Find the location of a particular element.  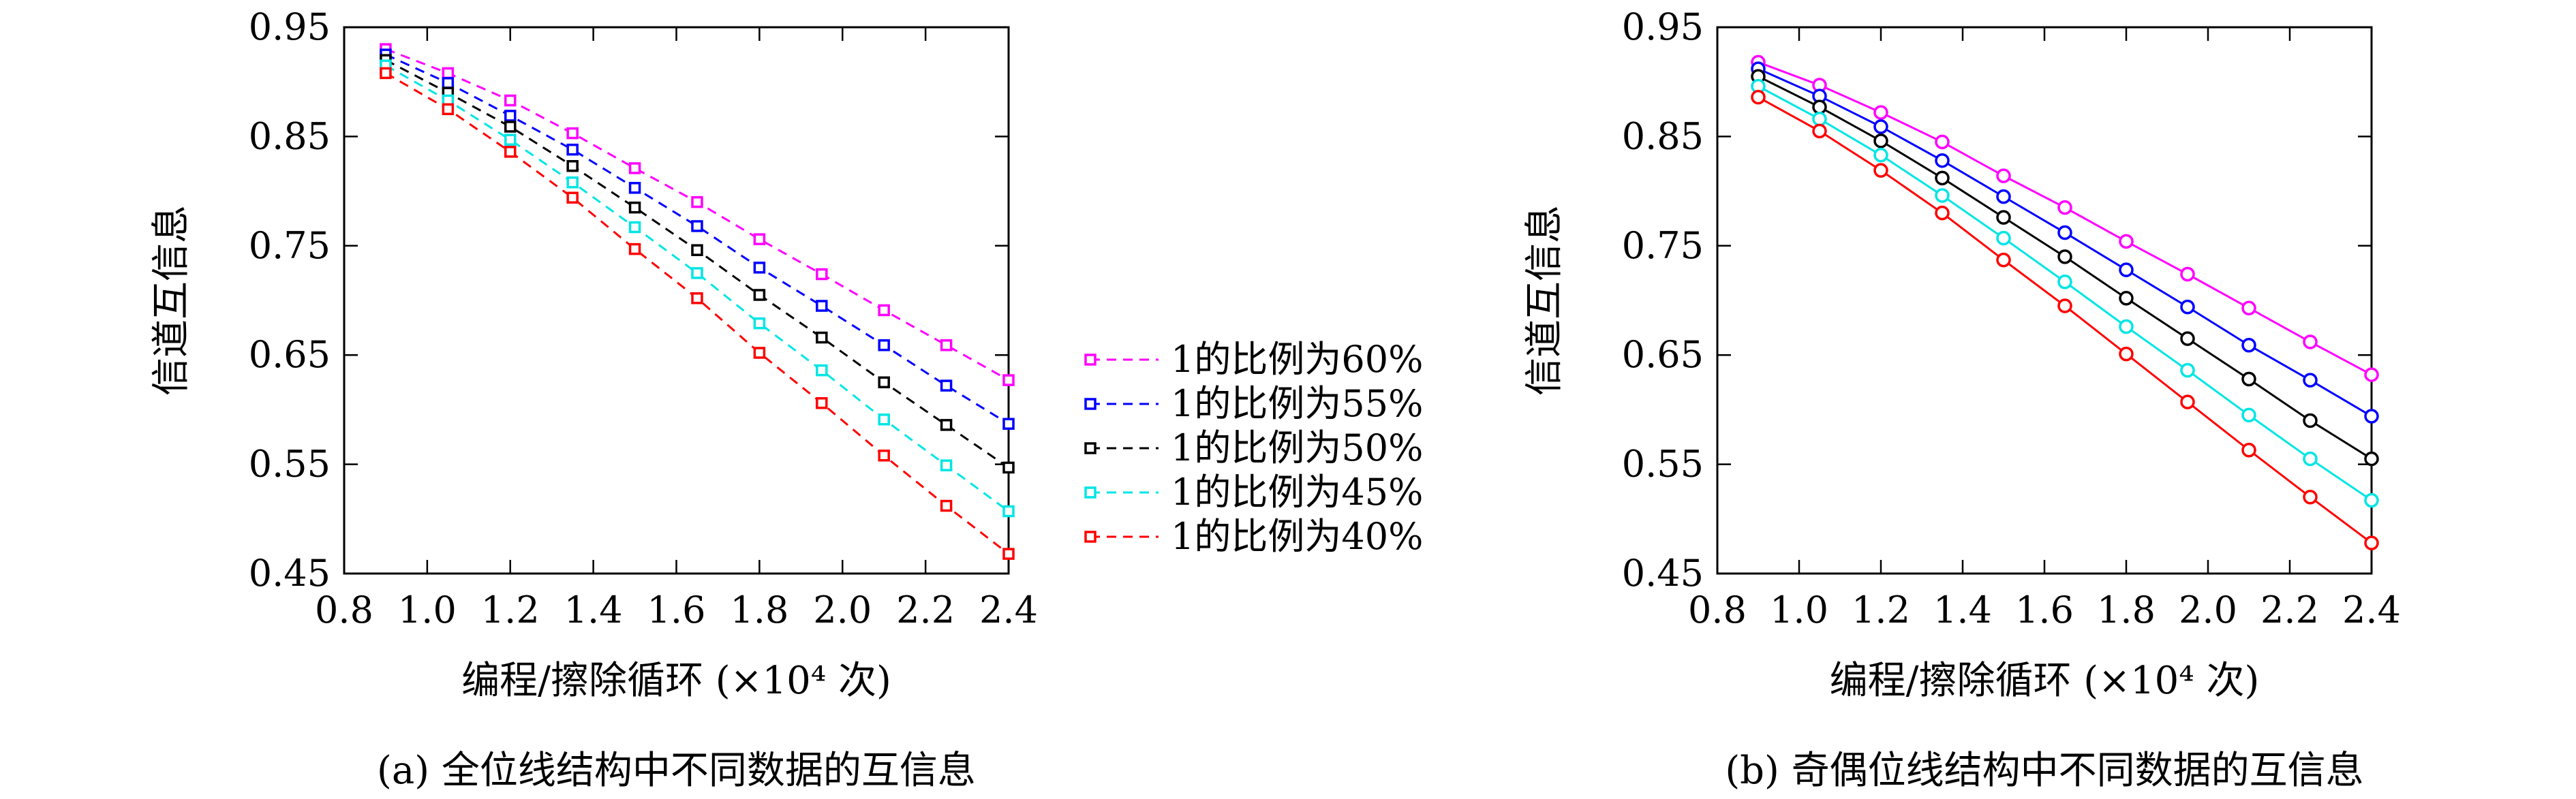

figure-caption: (b) 奇偶位线结构中不同数据的互信息 is located at coordinates (2044, 771).